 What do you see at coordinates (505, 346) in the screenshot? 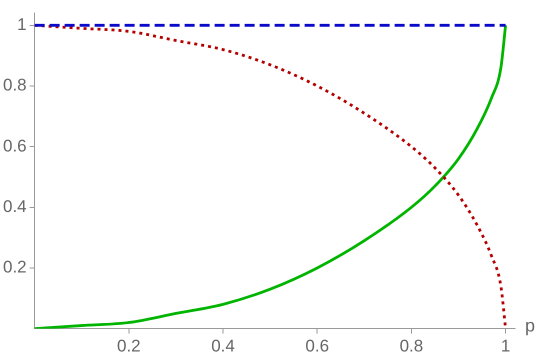
I see `x-tick-label: 1` at bounding box center [505, 346].